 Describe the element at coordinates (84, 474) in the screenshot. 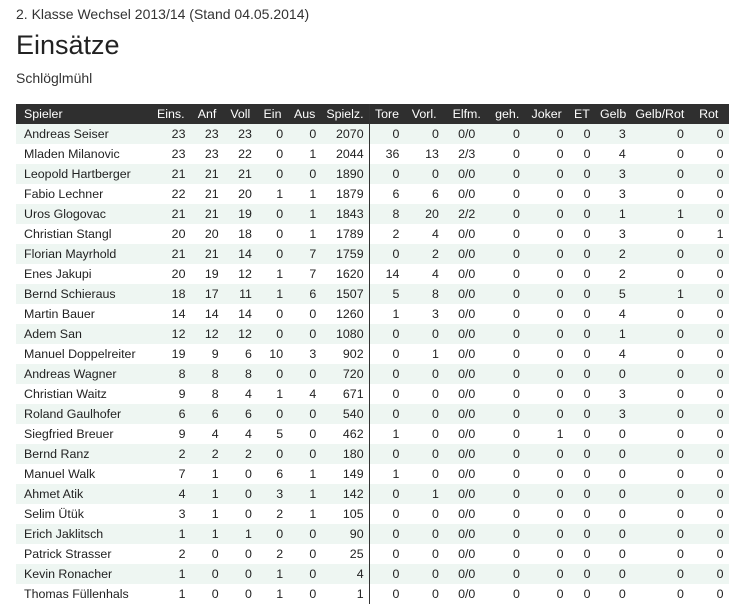

I see `player-name: Manuel Walk` at that location.